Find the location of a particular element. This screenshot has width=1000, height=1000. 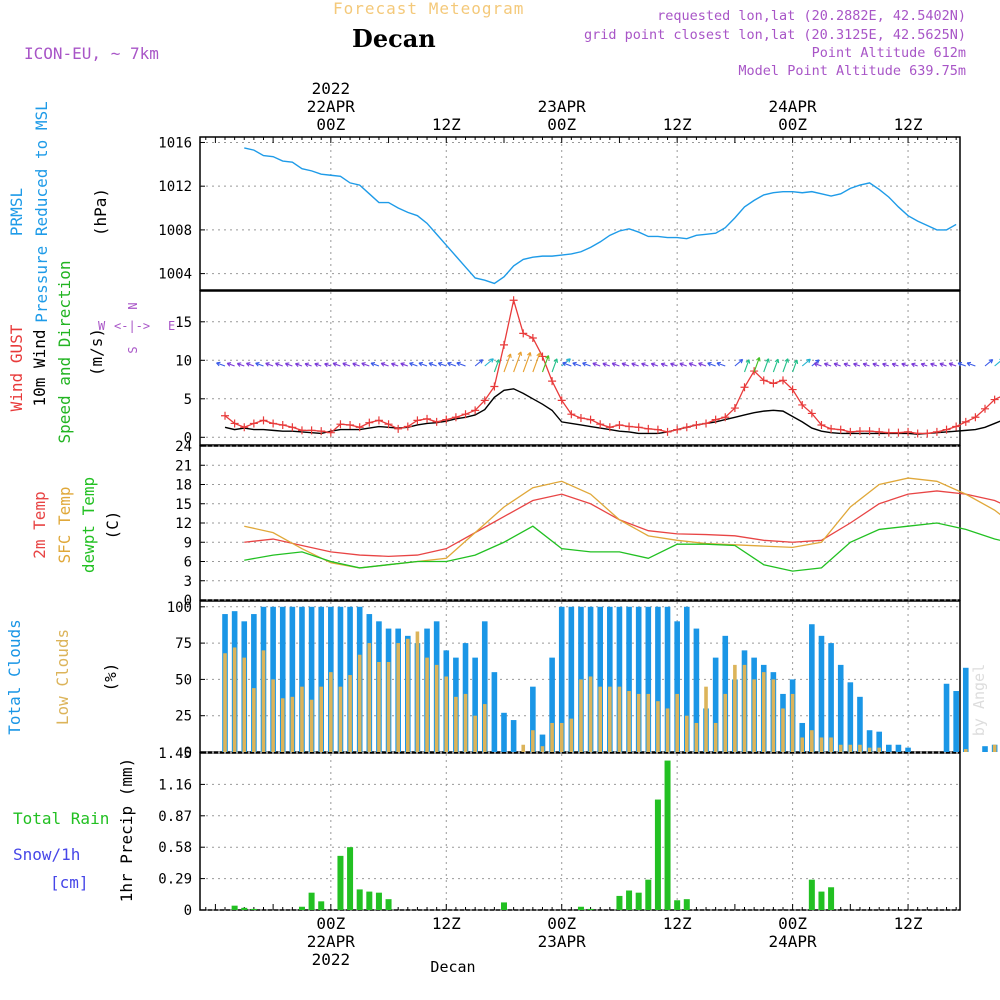

watermark: by Angel is located at coordinates (979, 700).